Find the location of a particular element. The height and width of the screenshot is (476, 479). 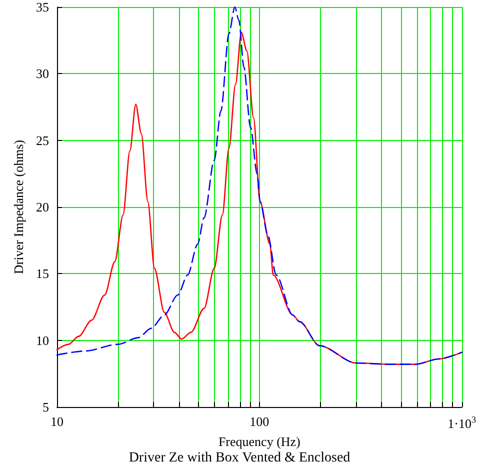

x-tick-label: 100 is located at coordinates (260, 421).